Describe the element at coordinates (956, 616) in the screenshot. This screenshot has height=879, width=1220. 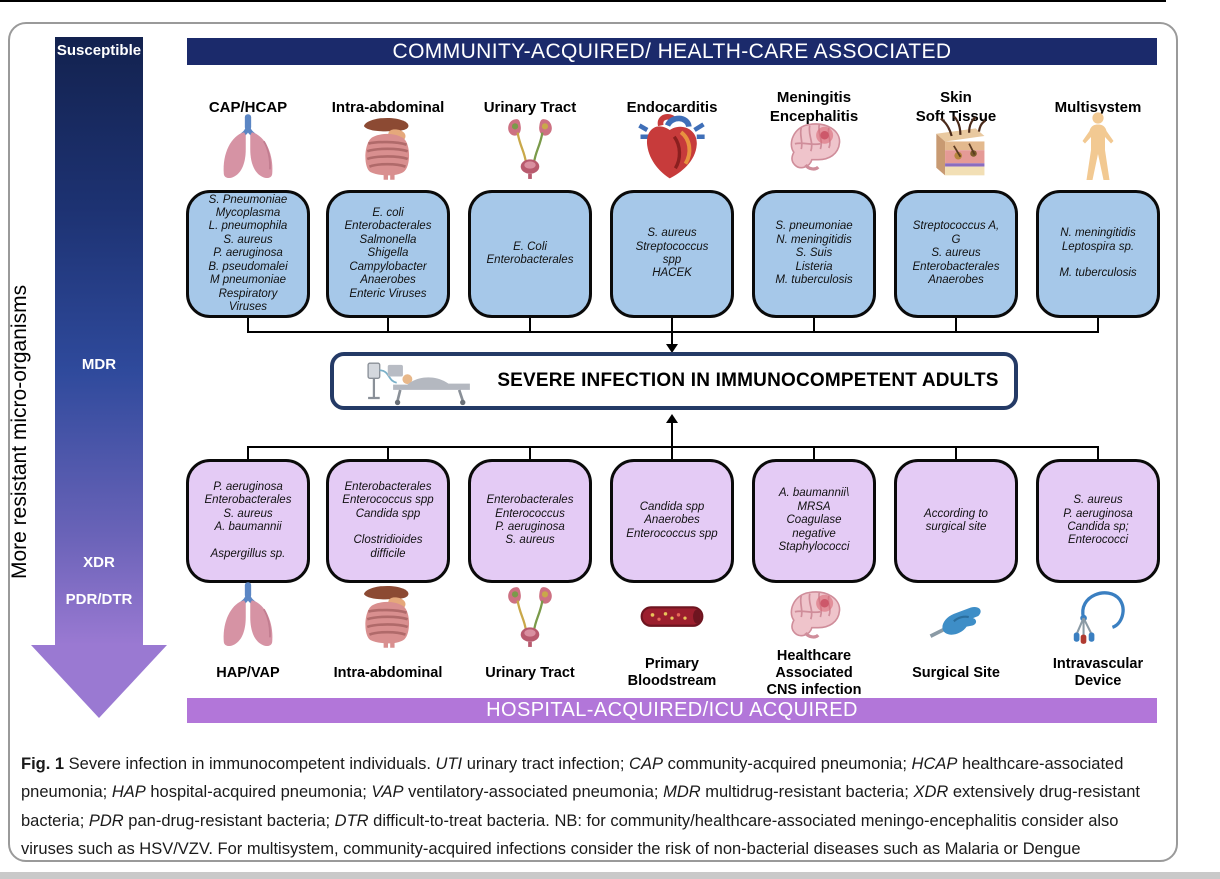
I see `surgical-hand-icon` at that location.